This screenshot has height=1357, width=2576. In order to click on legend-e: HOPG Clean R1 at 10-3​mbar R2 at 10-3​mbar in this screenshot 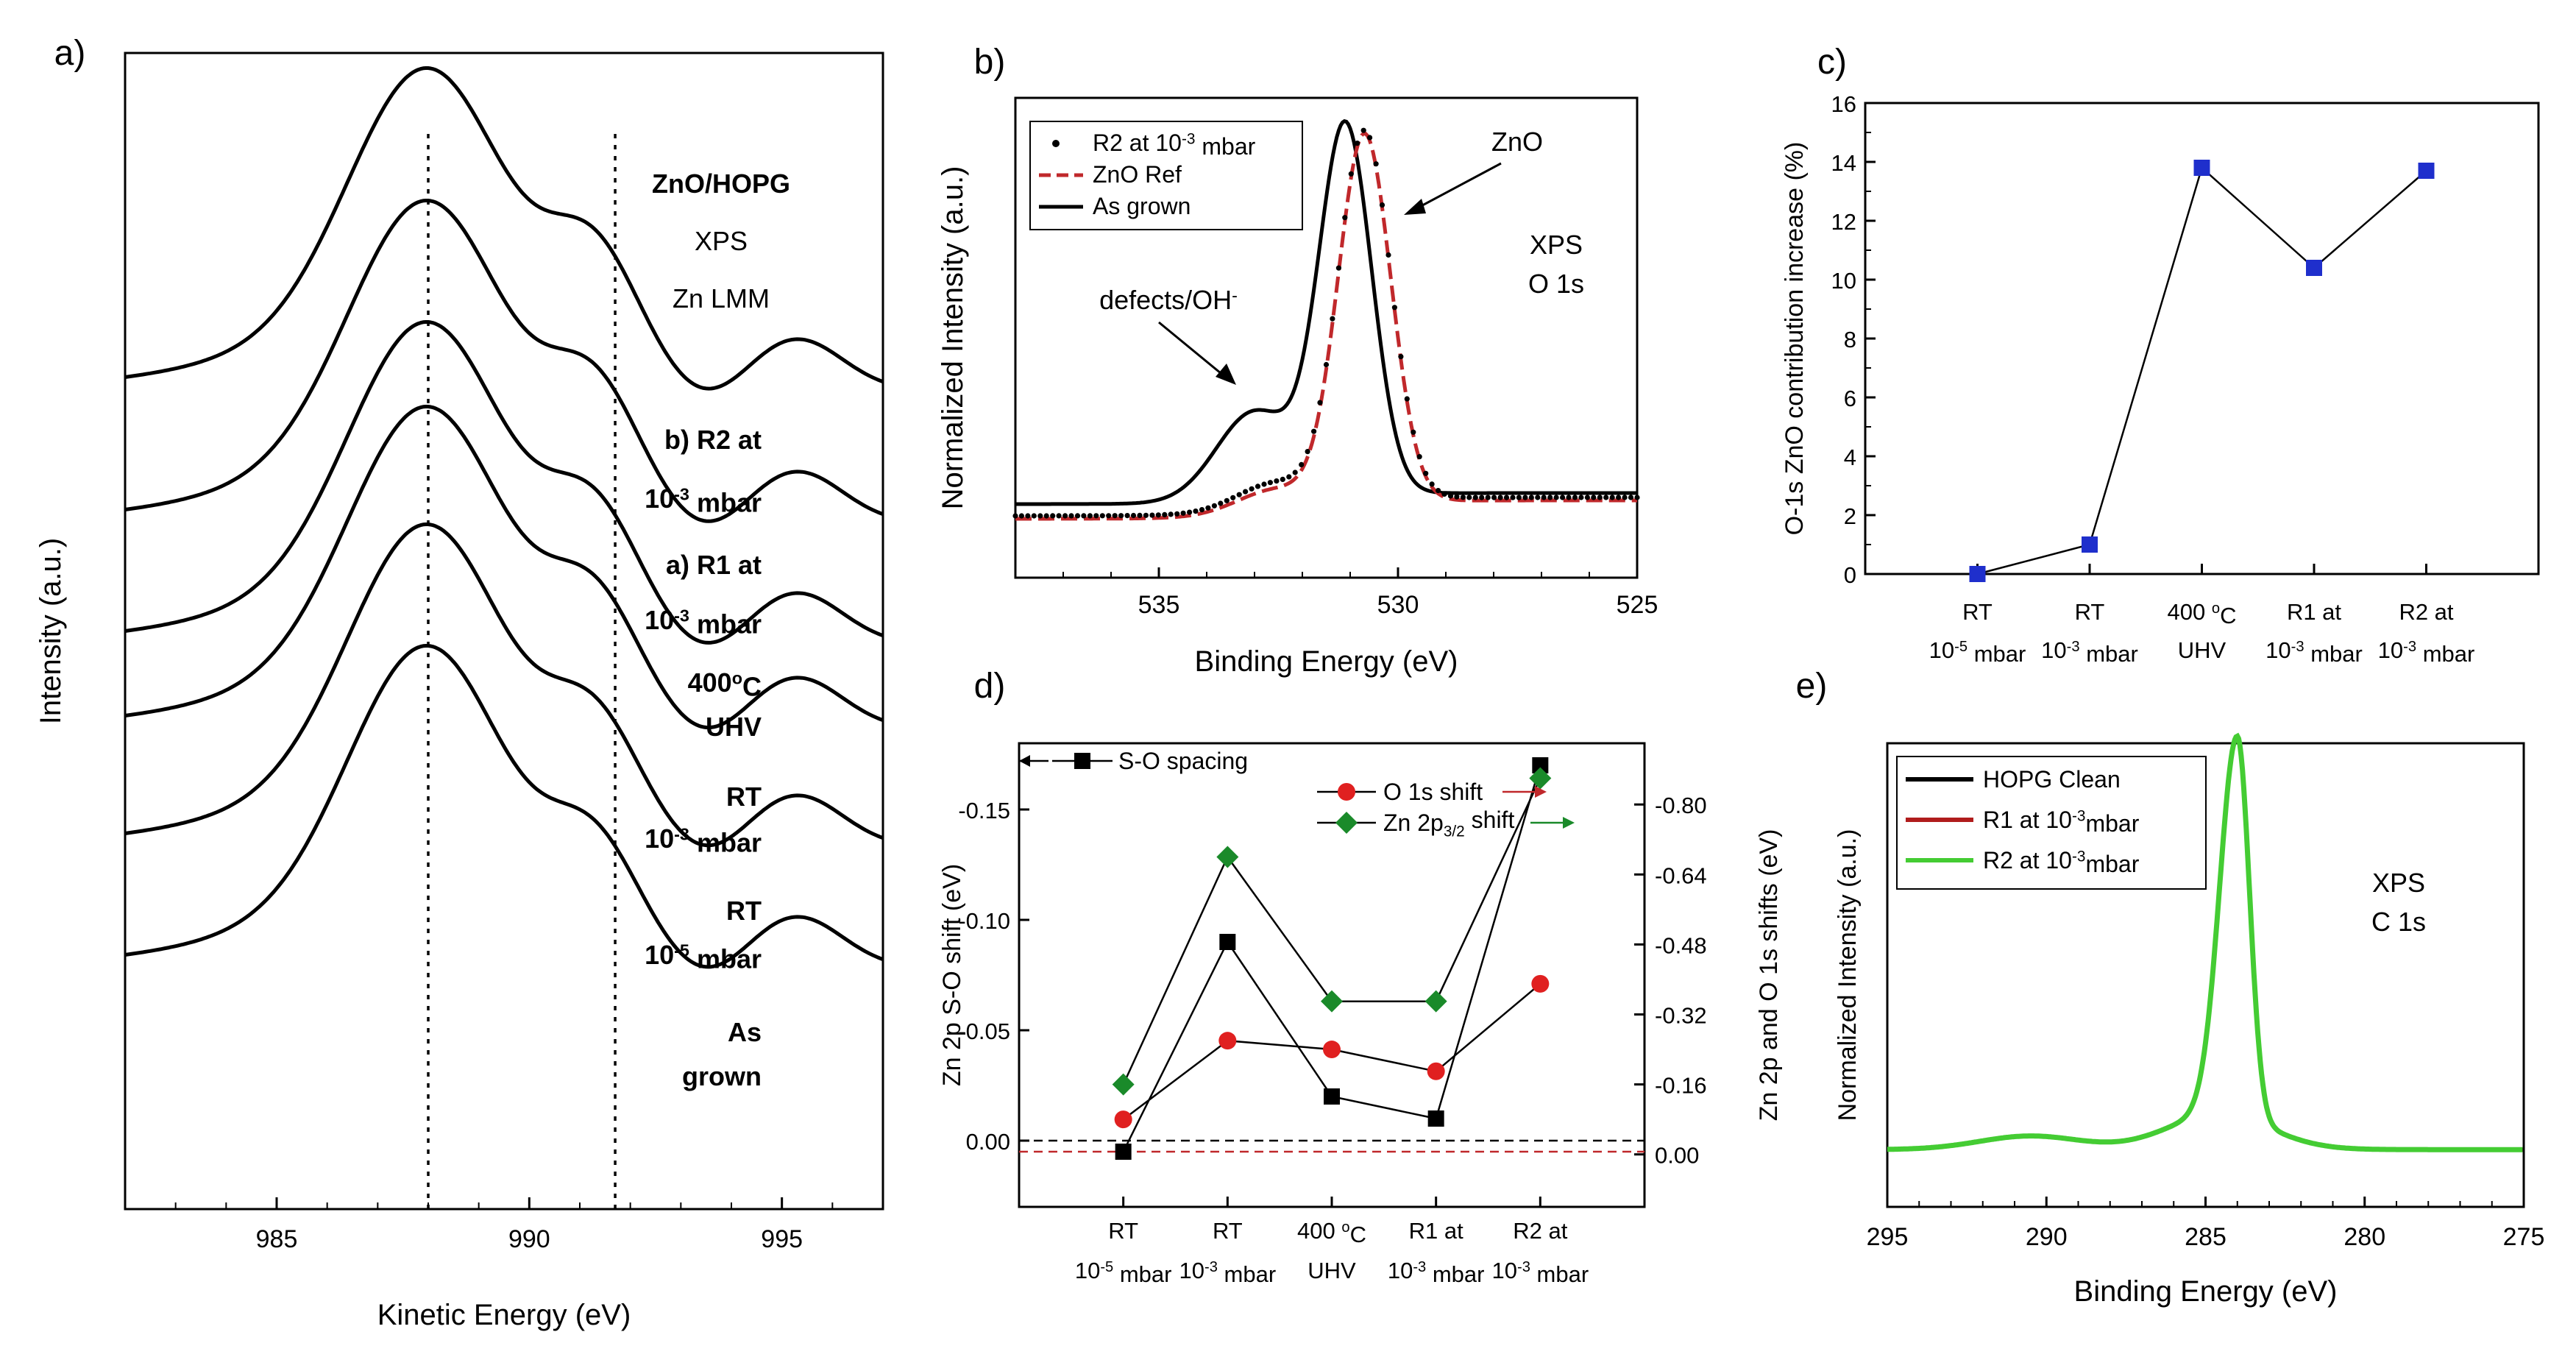, I will do `click(2051, 823)`.